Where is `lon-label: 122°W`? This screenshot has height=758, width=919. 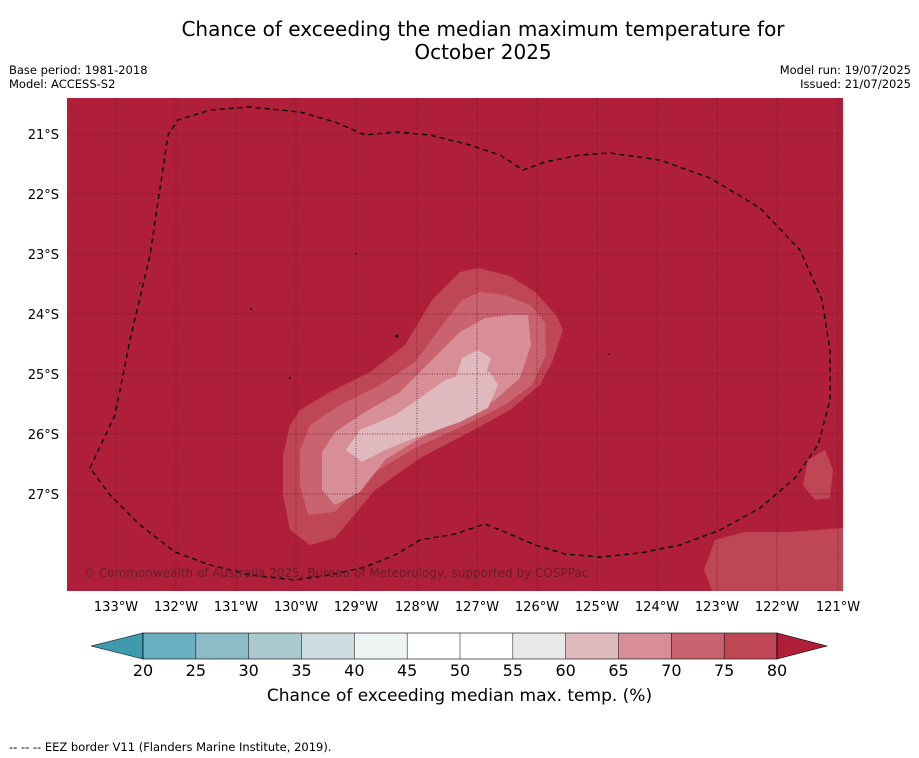
lon-label: 122°W is located at coordinates (777, 607).